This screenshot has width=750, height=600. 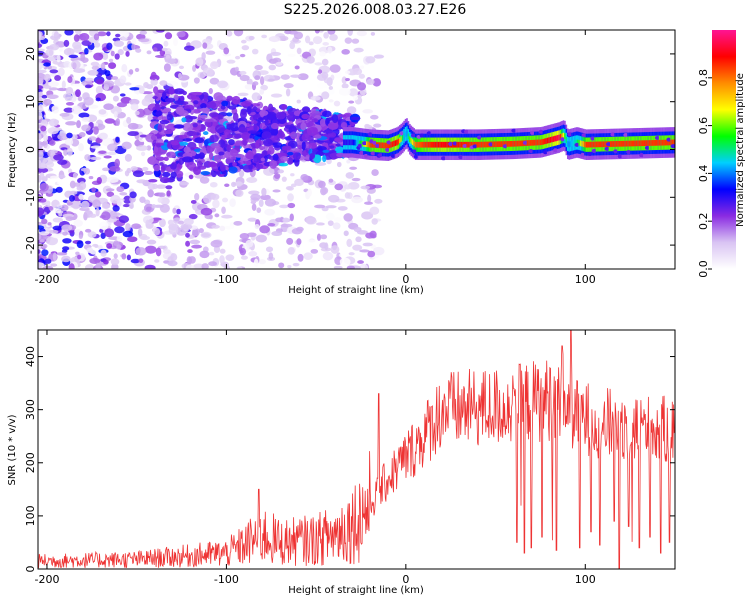 I want to click on colorbar-ticks: 0.0 0.2 0.4 0.6 0.8, so click(x=704, y=173).